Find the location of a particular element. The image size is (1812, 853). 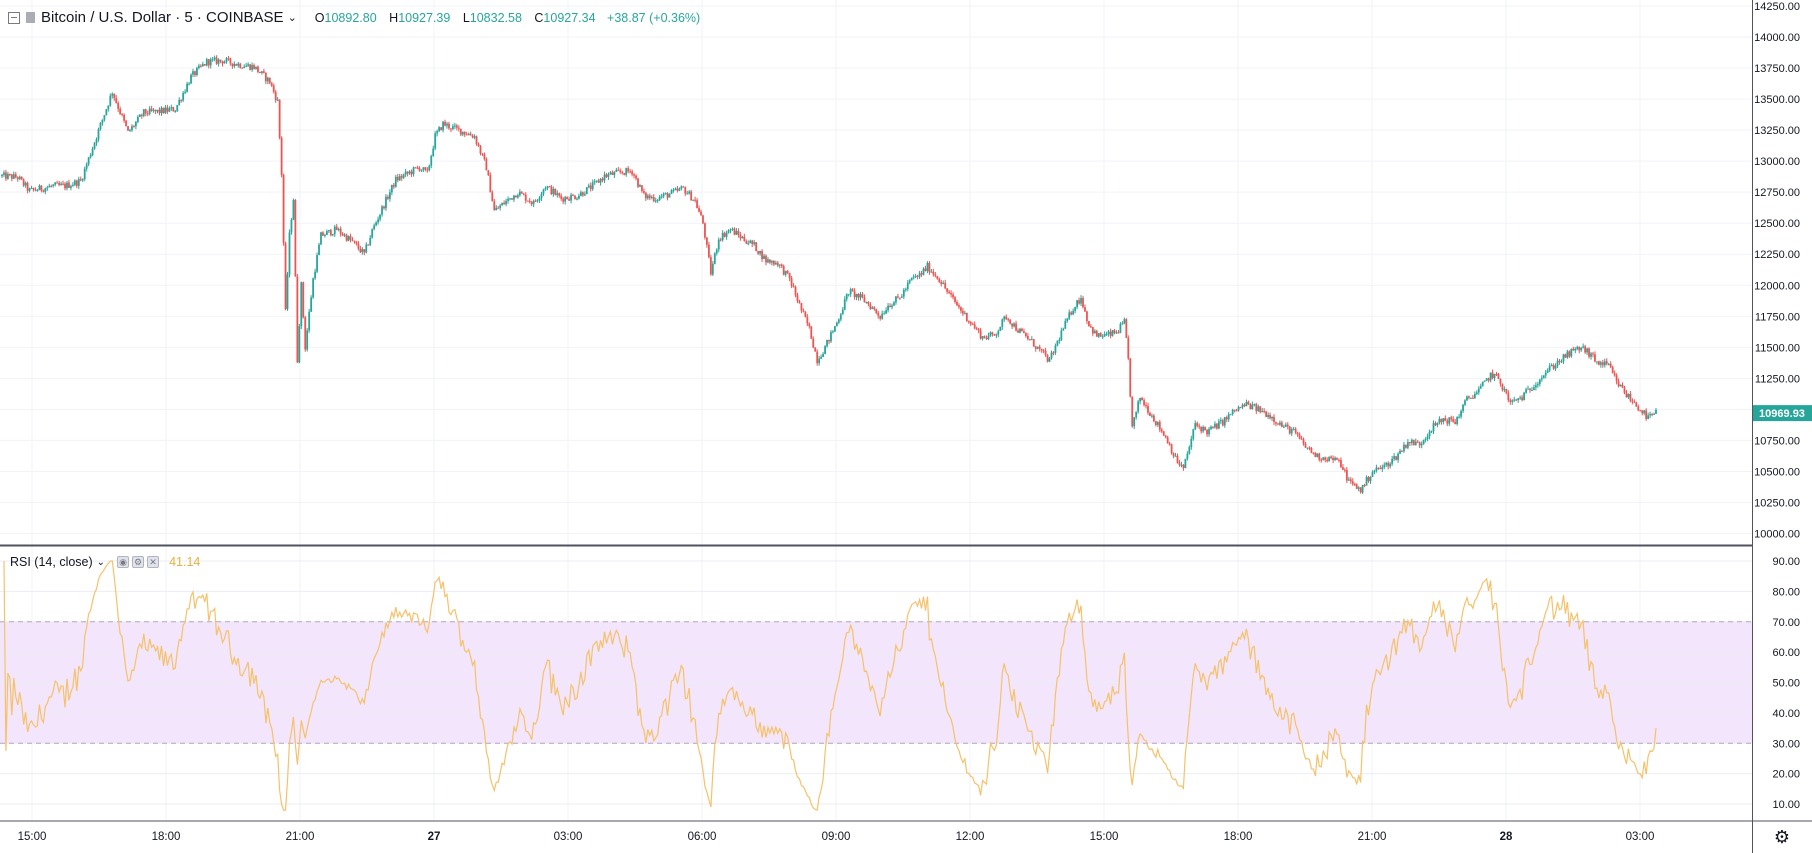

price-tick-label: 13500.00 is located at coordinates (1777, 100).